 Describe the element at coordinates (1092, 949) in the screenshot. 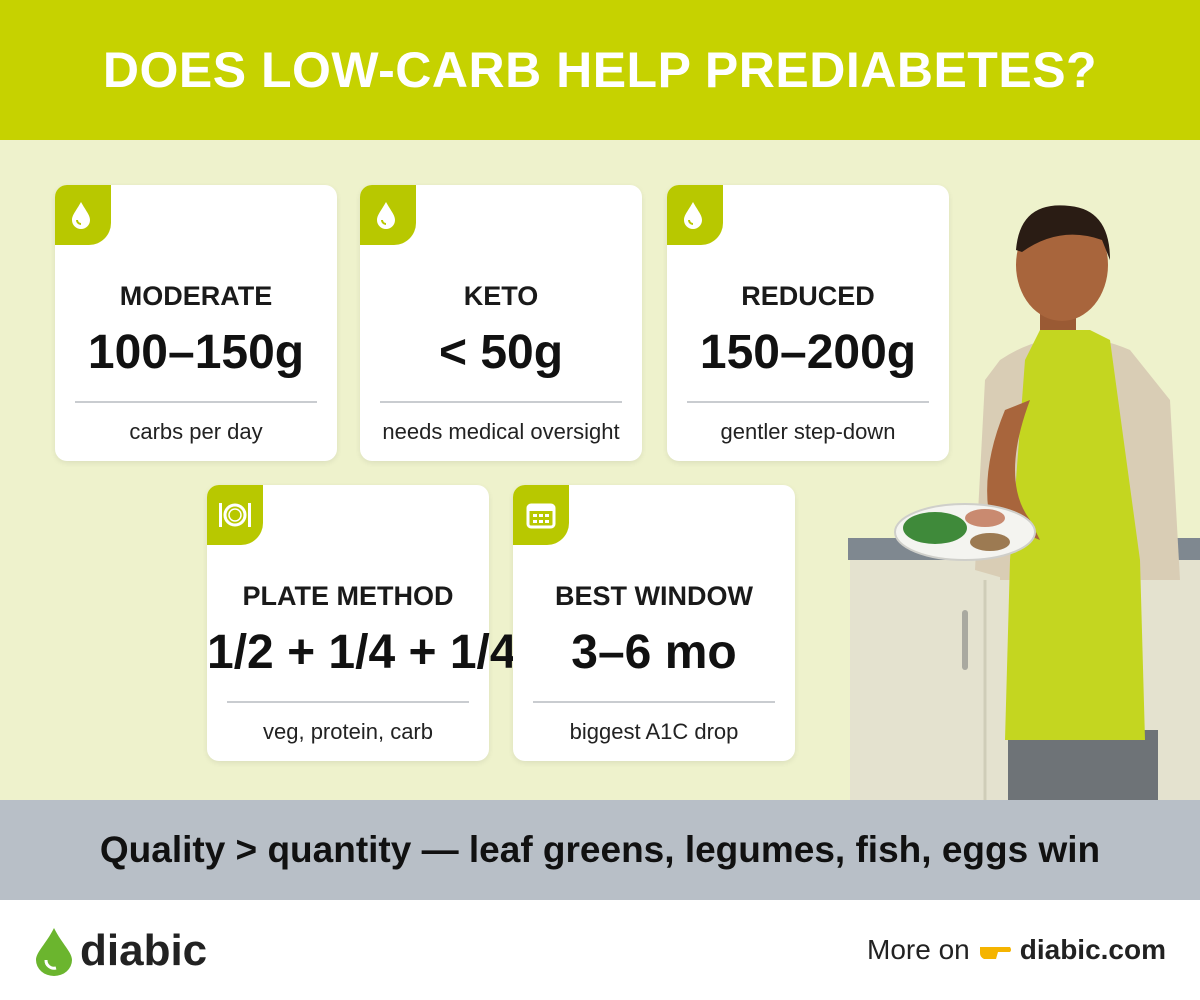

I see `link: diabic.com` at that location.